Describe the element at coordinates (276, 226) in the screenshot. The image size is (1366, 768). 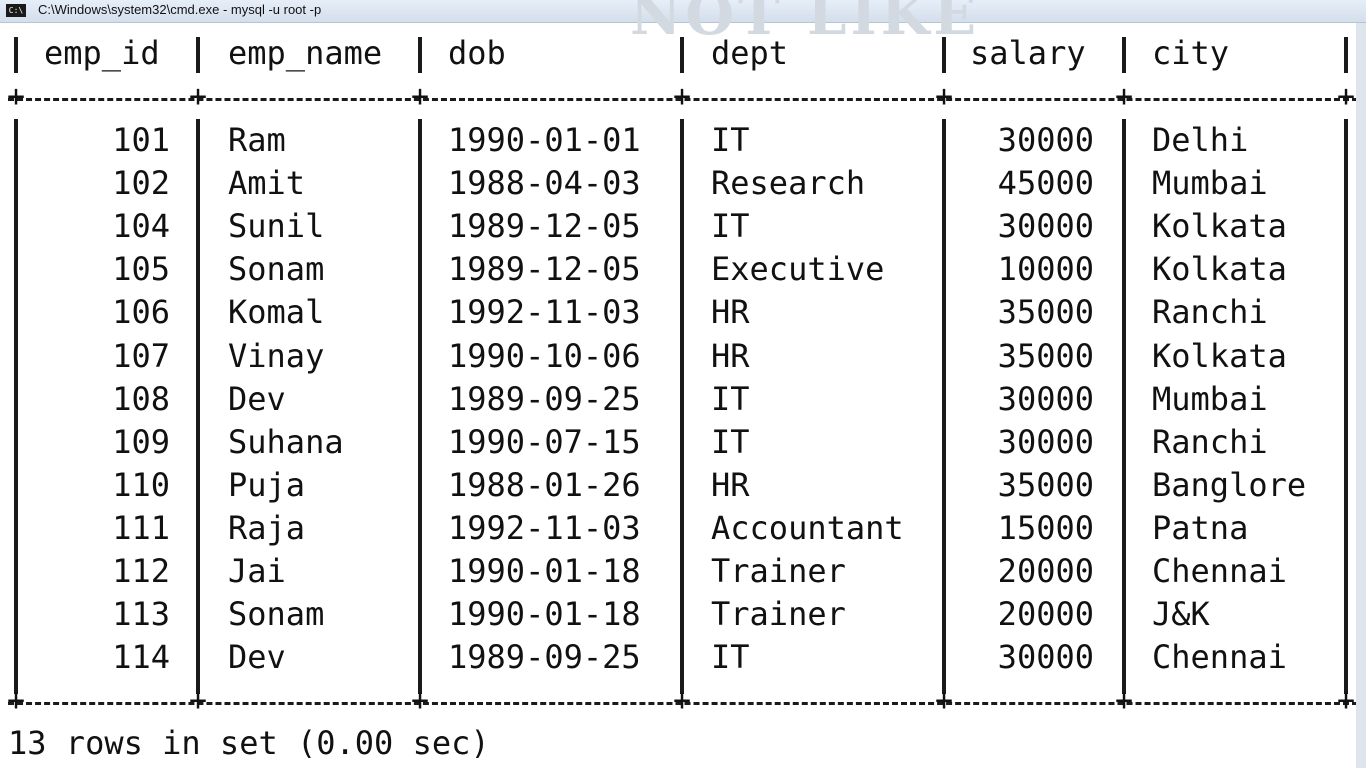
I see `table-cell: Sunil` at that location.